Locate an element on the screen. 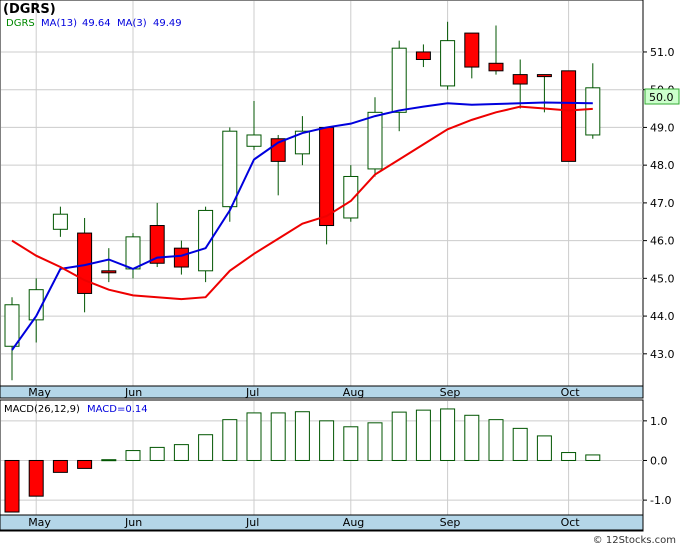  last-price-label: 50.0 is located at coordinates (661, 97).